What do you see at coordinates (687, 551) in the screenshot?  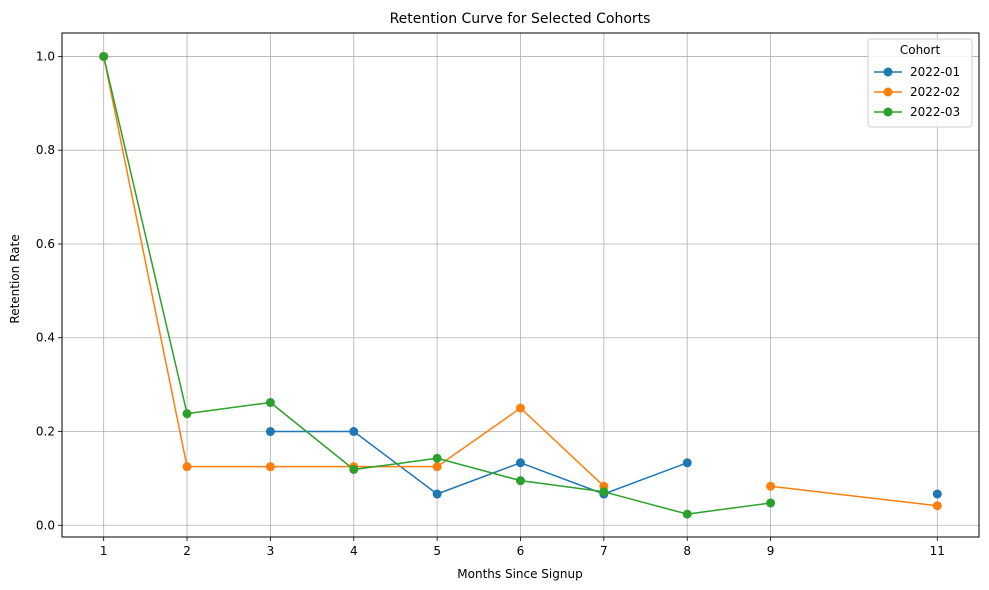 I see `x-tick-label: 8` at bounding box center [687, 551].